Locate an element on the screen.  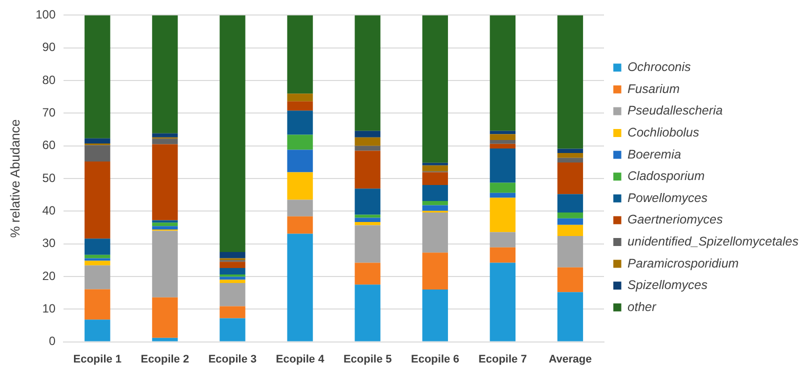
legend-label: Boeremia is located at coordinates (655, 154).